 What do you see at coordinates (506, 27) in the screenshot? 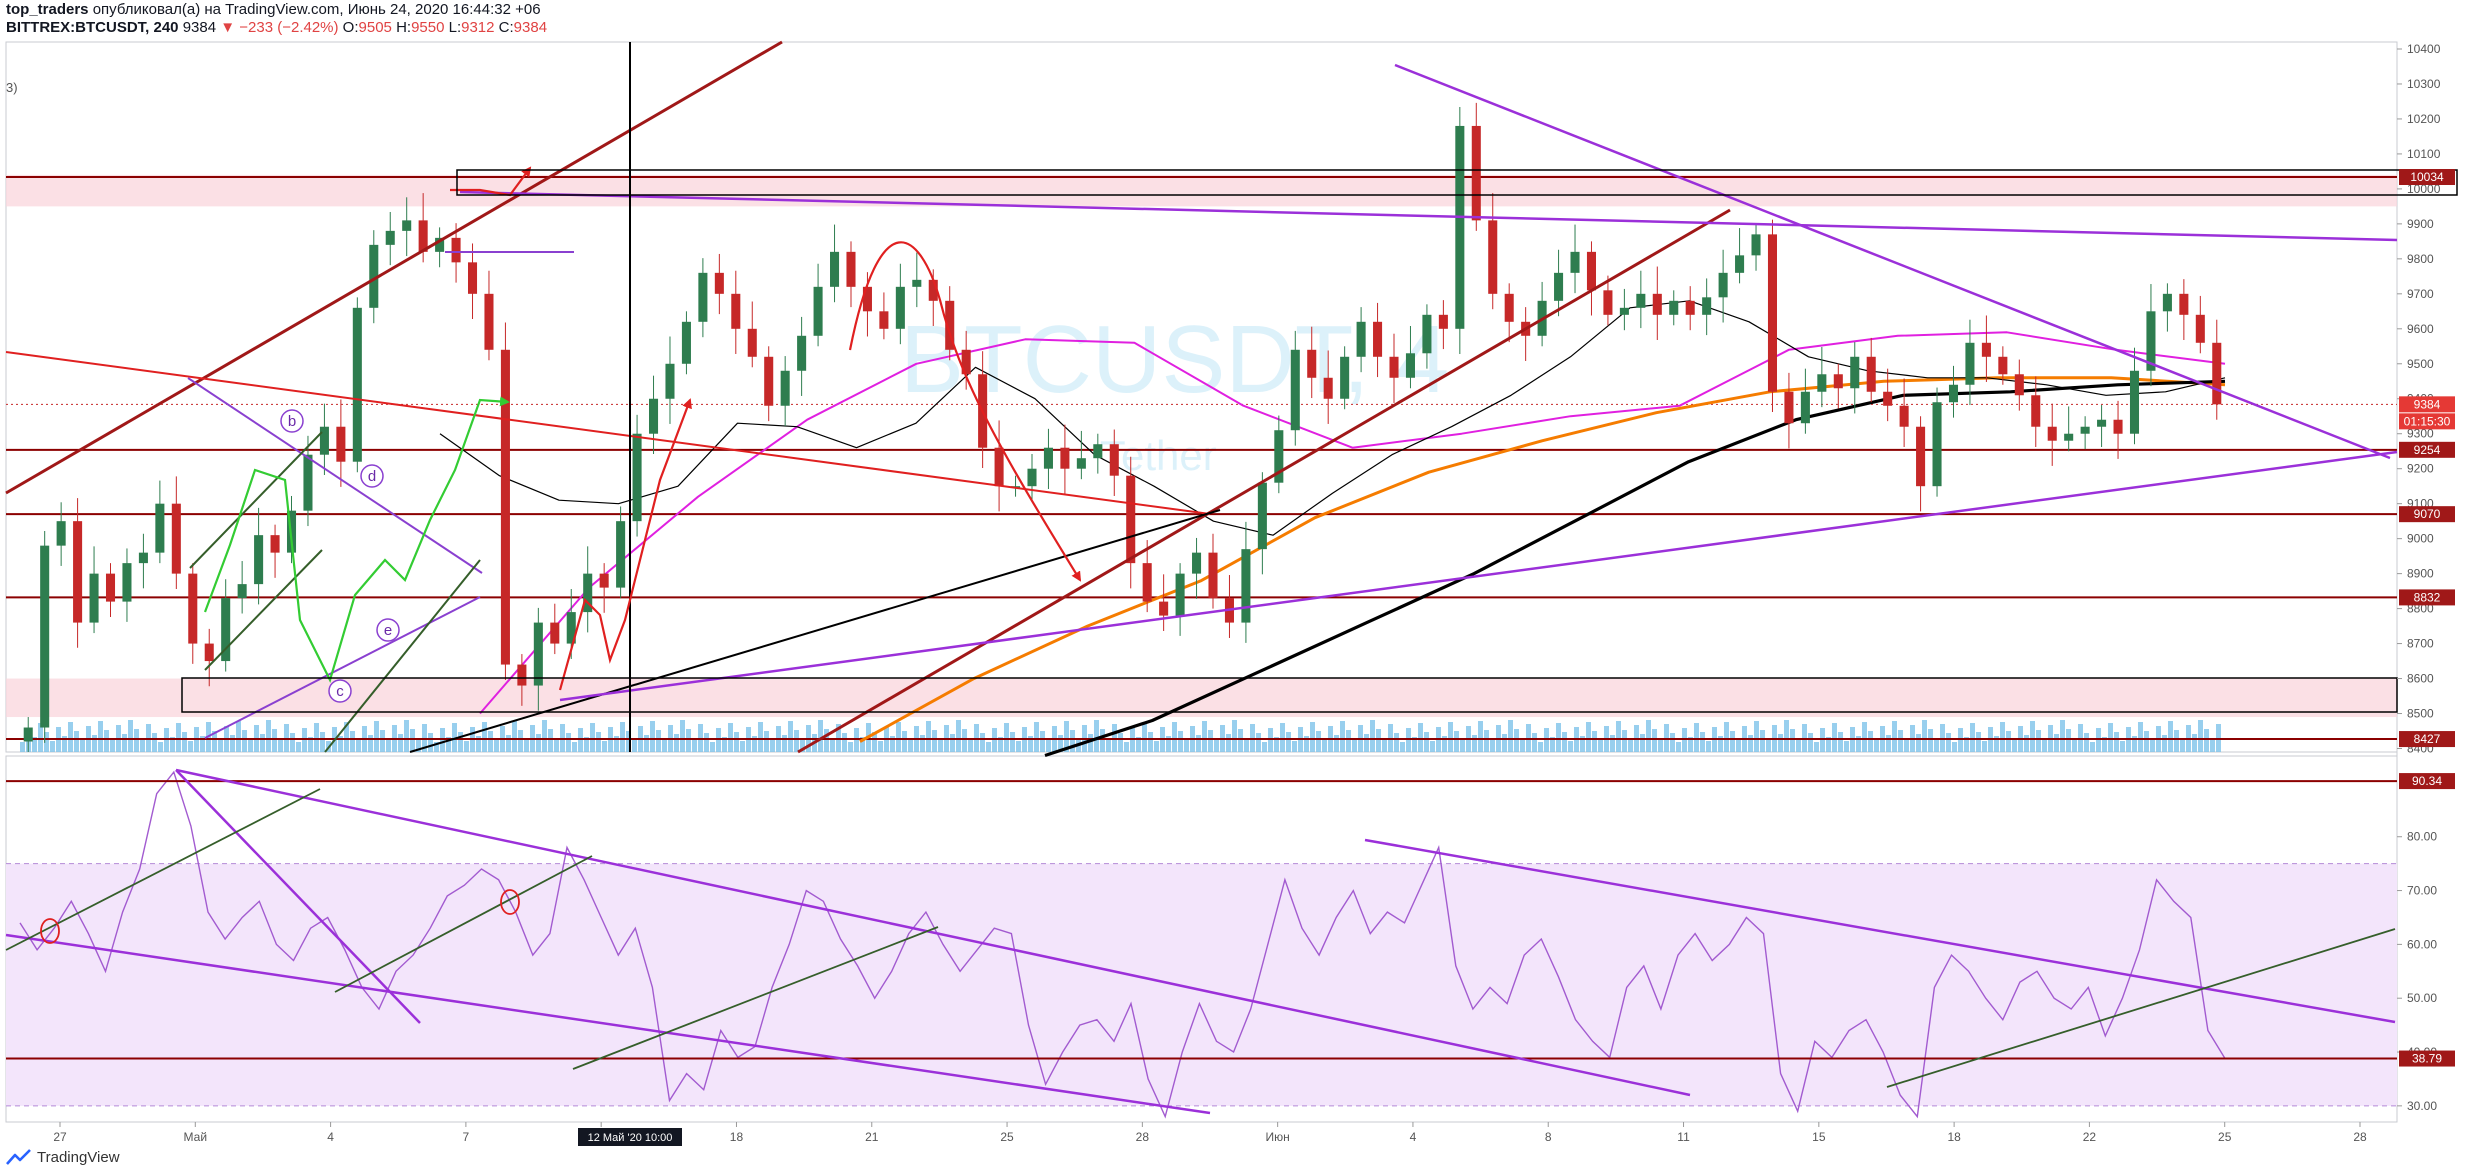
I see `close-label: C:` at bounding box center [506, 27].